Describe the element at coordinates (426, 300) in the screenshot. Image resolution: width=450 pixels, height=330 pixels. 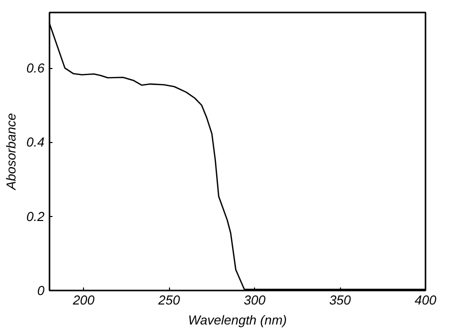
I see `x-tick-label: 400` at that location.